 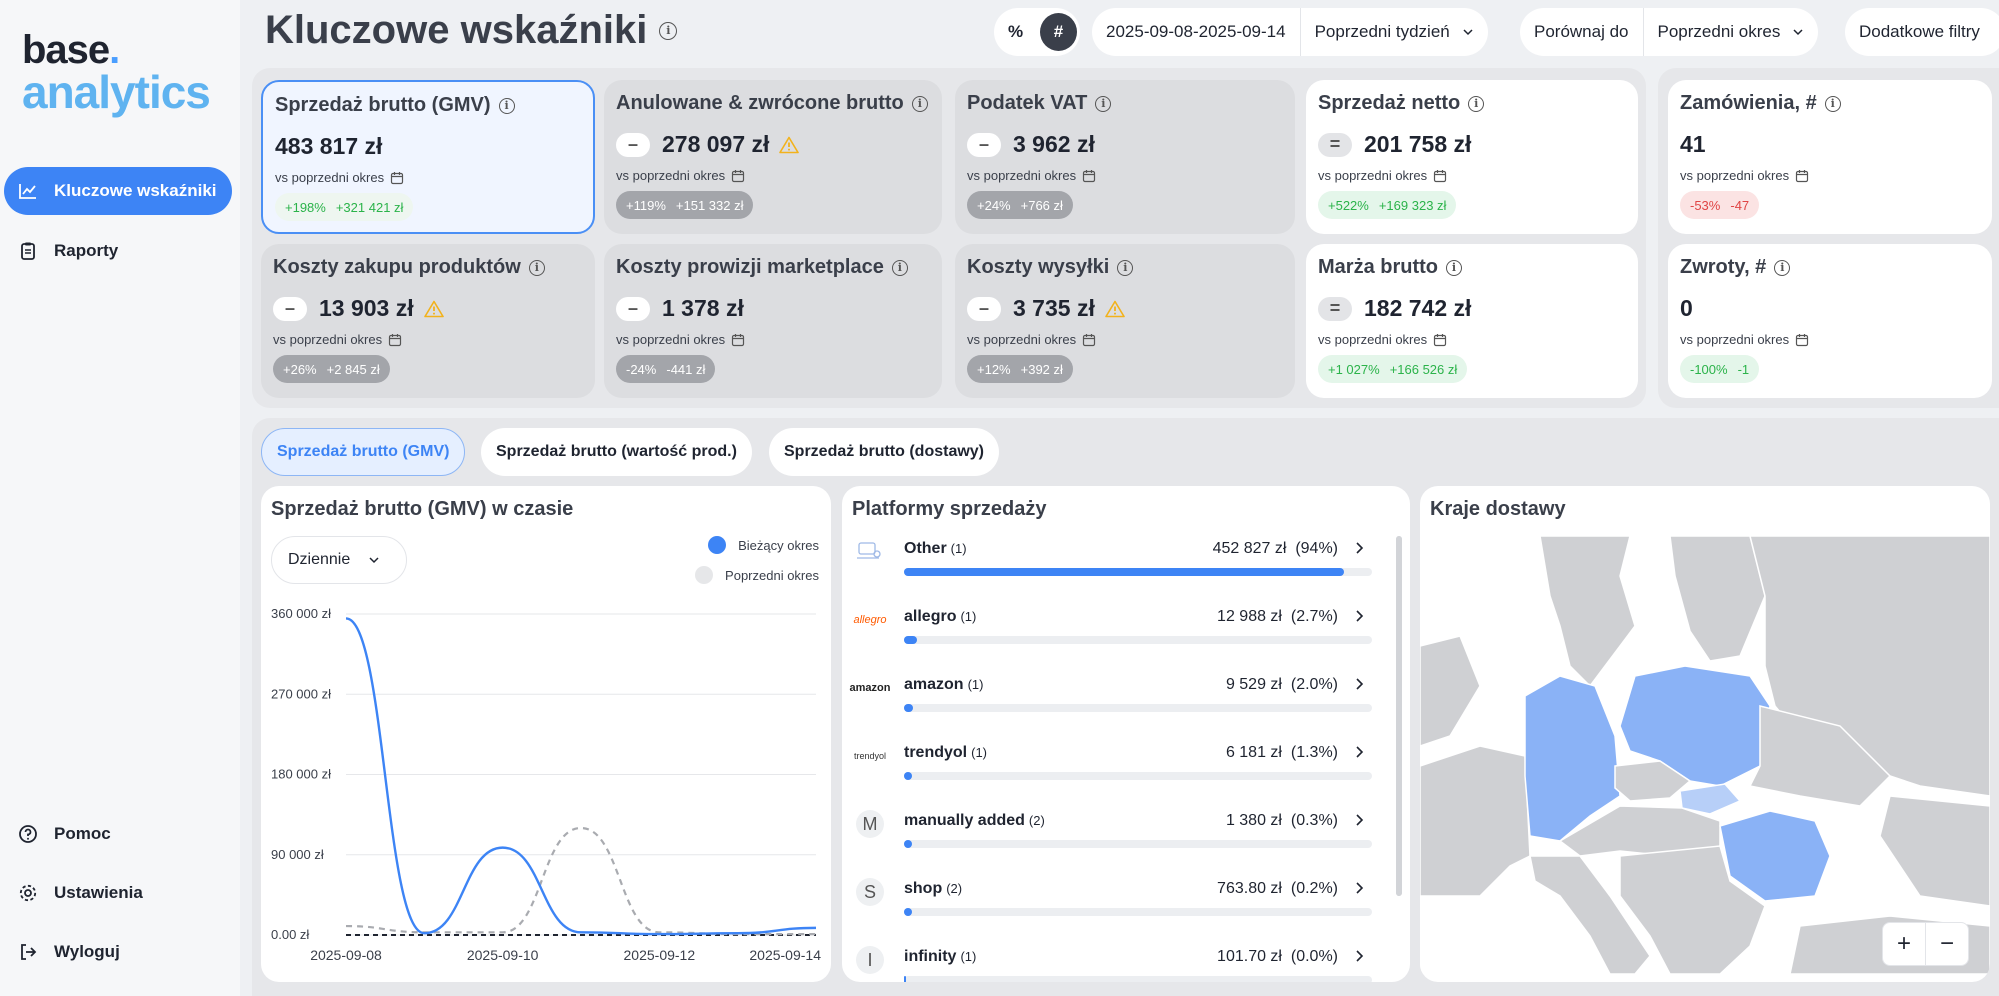 I want to click on legend-current: Bieżący okres, so click(x=763, y=545).